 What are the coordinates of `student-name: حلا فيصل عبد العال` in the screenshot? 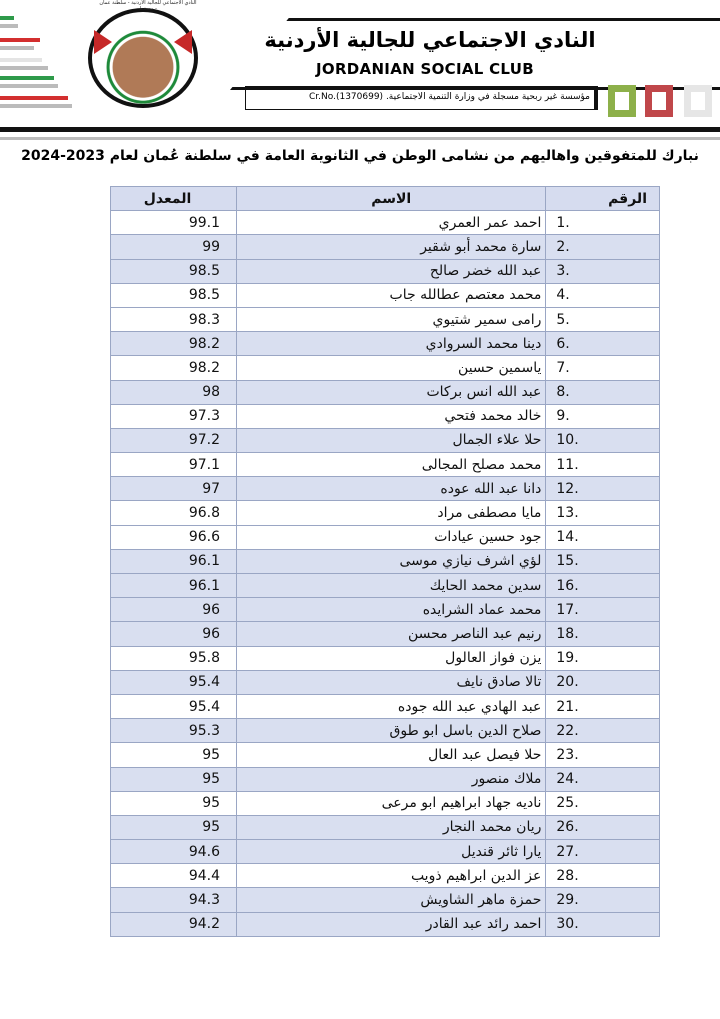 It's located at (391, 755).